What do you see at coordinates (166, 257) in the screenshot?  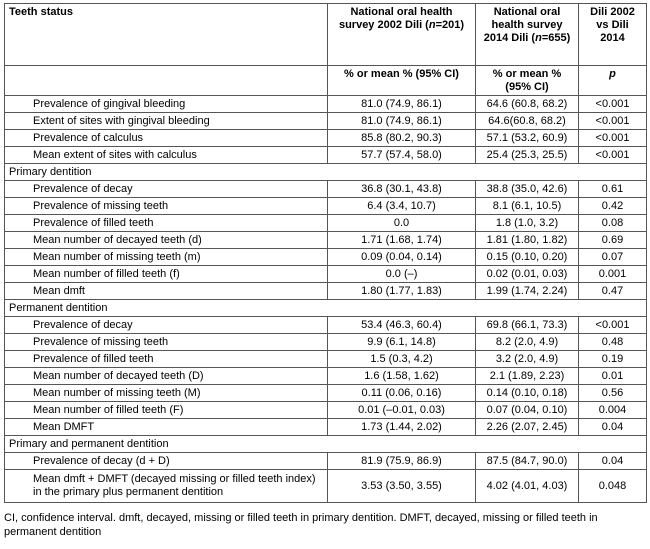 I see `row-label: Mean number of missing teeth (m)` at bounding box center [166, 257].